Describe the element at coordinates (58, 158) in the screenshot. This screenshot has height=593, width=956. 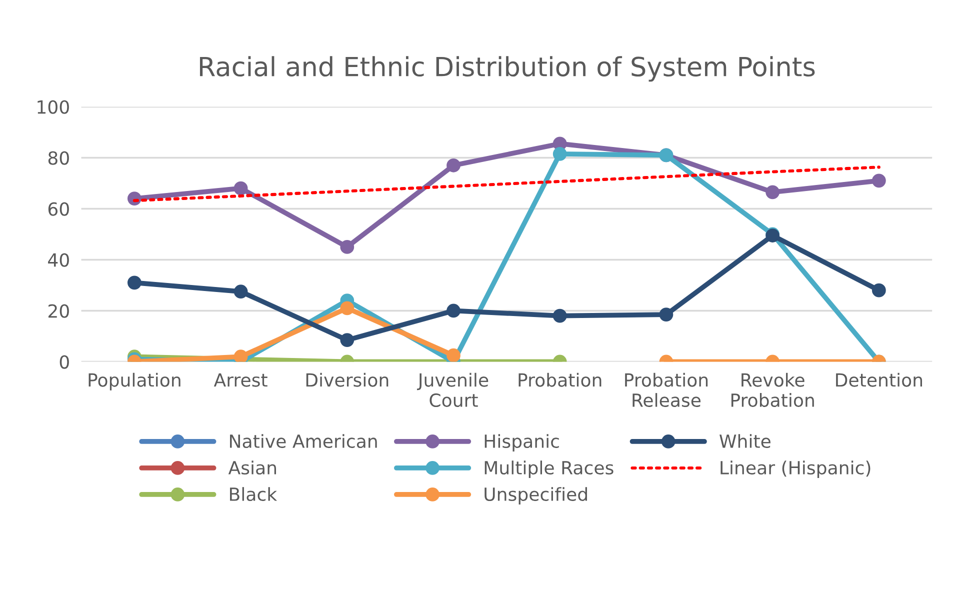
I see `y-tick-label: 80` at that location.